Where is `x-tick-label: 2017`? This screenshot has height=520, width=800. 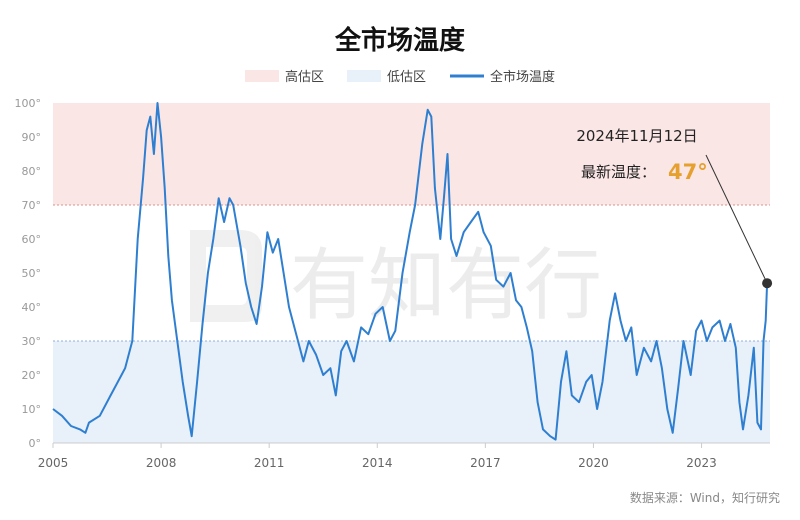
x-tick-label: 2017 is located at coordinates (485, 463).